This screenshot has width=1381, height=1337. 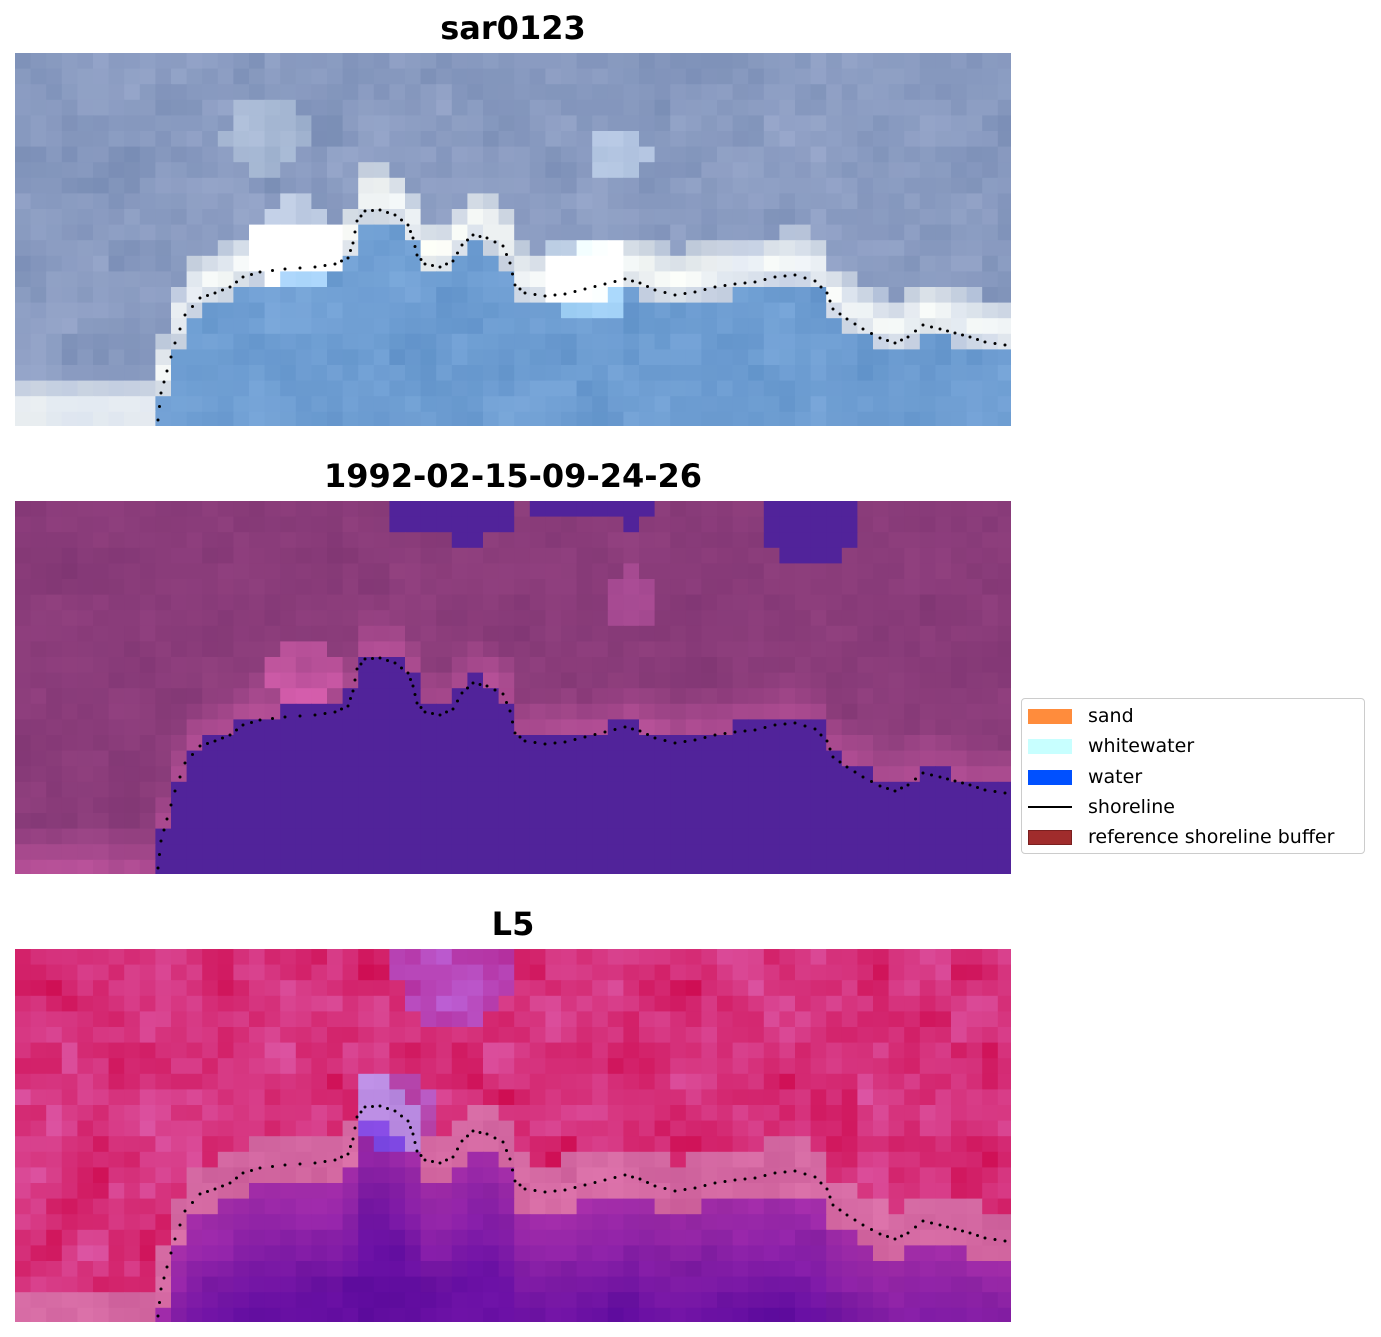 I want to click on legend-label-water: water, so click(x=1115, y=777).